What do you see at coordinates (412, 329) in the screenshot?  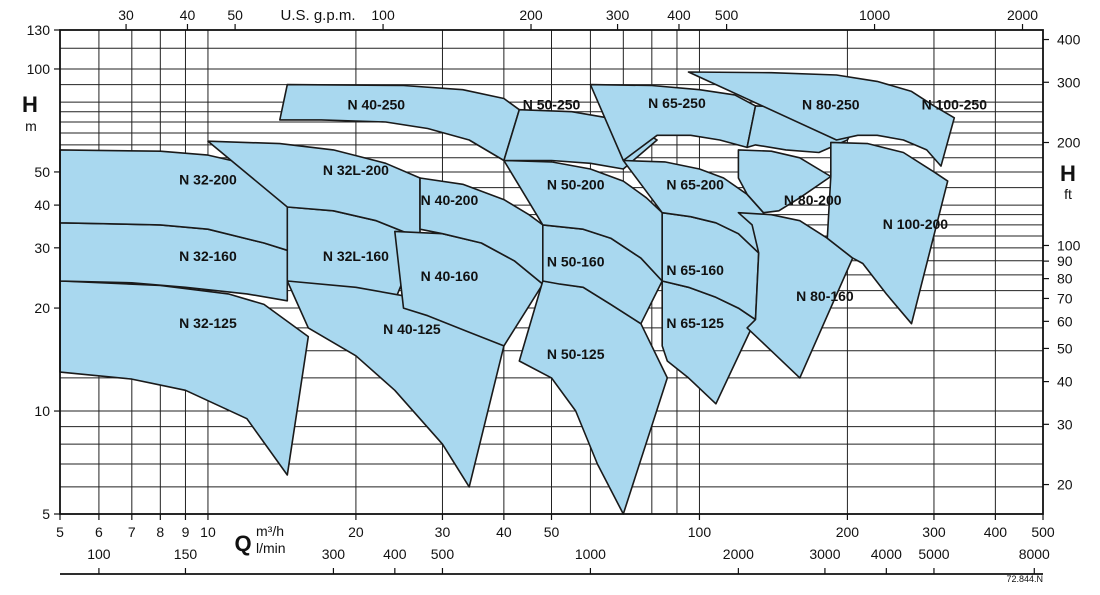 I see `label-n-40-125: N 40-125` at bounding box center [412, 329].